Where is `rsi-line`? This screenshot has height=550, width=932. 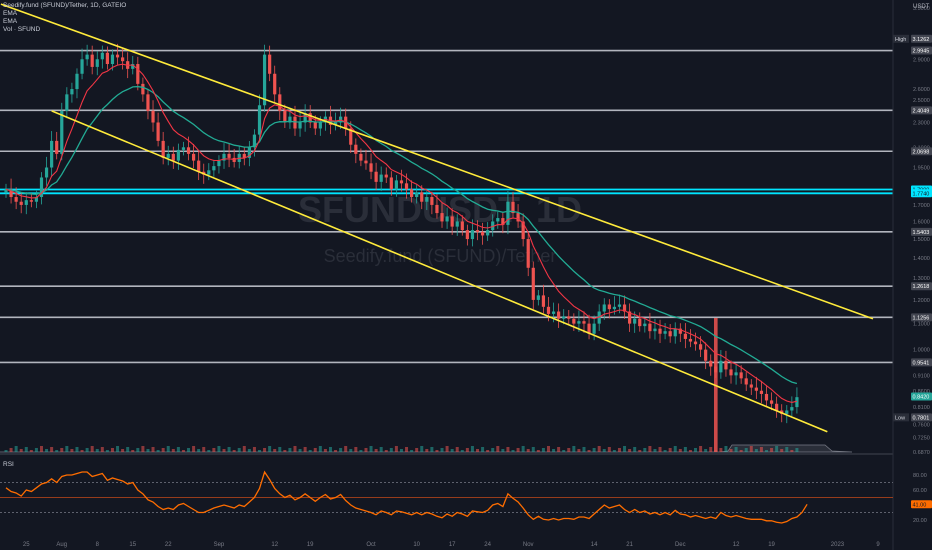 rsi-line is located at coordinates (406, 497).